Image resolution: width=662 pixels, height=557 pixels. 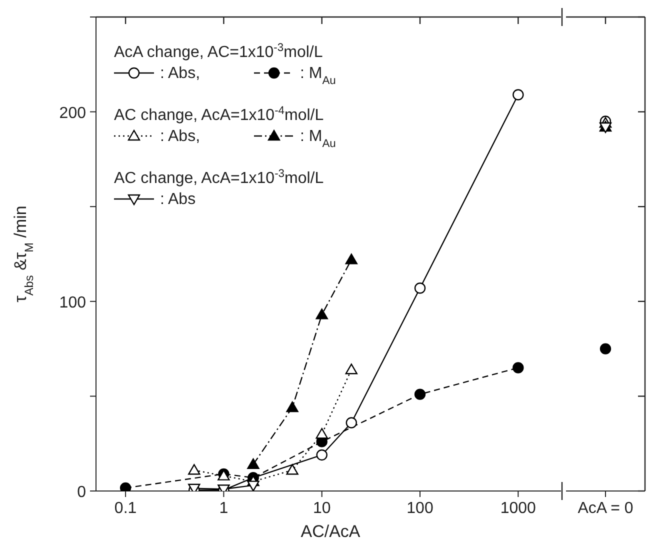 What do you see at coordinates (178, 199) in the screenshot?
I see `legend-label: : Abs` at bounding box center [178, 199].